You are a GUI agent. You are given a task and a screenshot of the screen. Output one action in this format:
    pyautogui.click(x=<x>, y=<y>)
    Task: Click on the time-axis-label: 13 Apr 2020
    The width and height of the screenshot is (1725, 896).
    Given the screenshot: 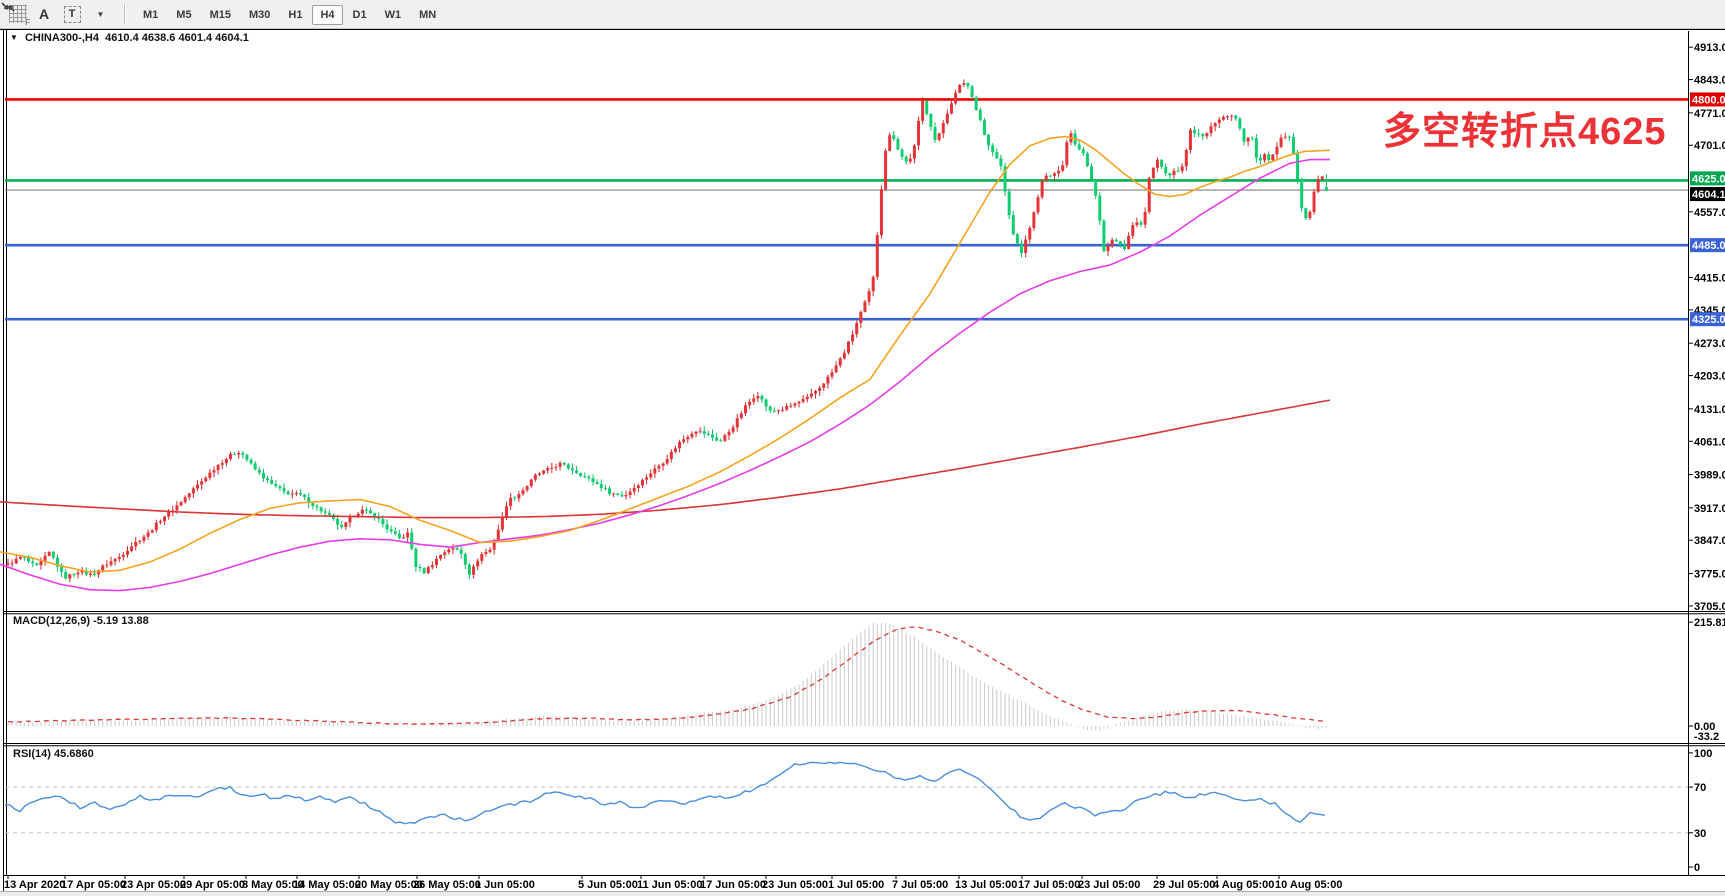 What is the action you would take?
    pyautogui.click(x=34, y=885)
    